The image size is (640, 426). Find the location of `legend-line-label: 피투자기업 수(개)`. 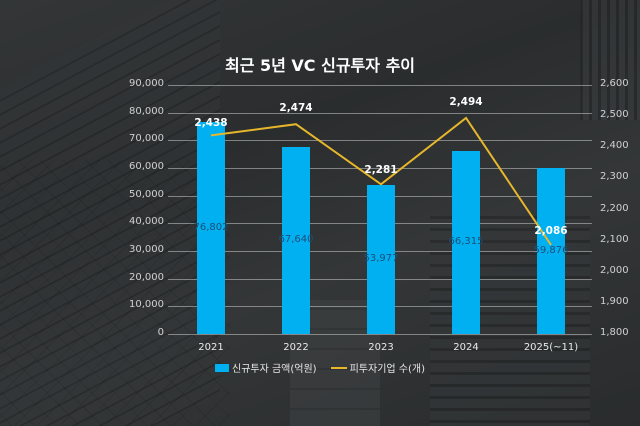

legend-line-label: 피투자기업 수(개) is located at coordinates (387, 369).